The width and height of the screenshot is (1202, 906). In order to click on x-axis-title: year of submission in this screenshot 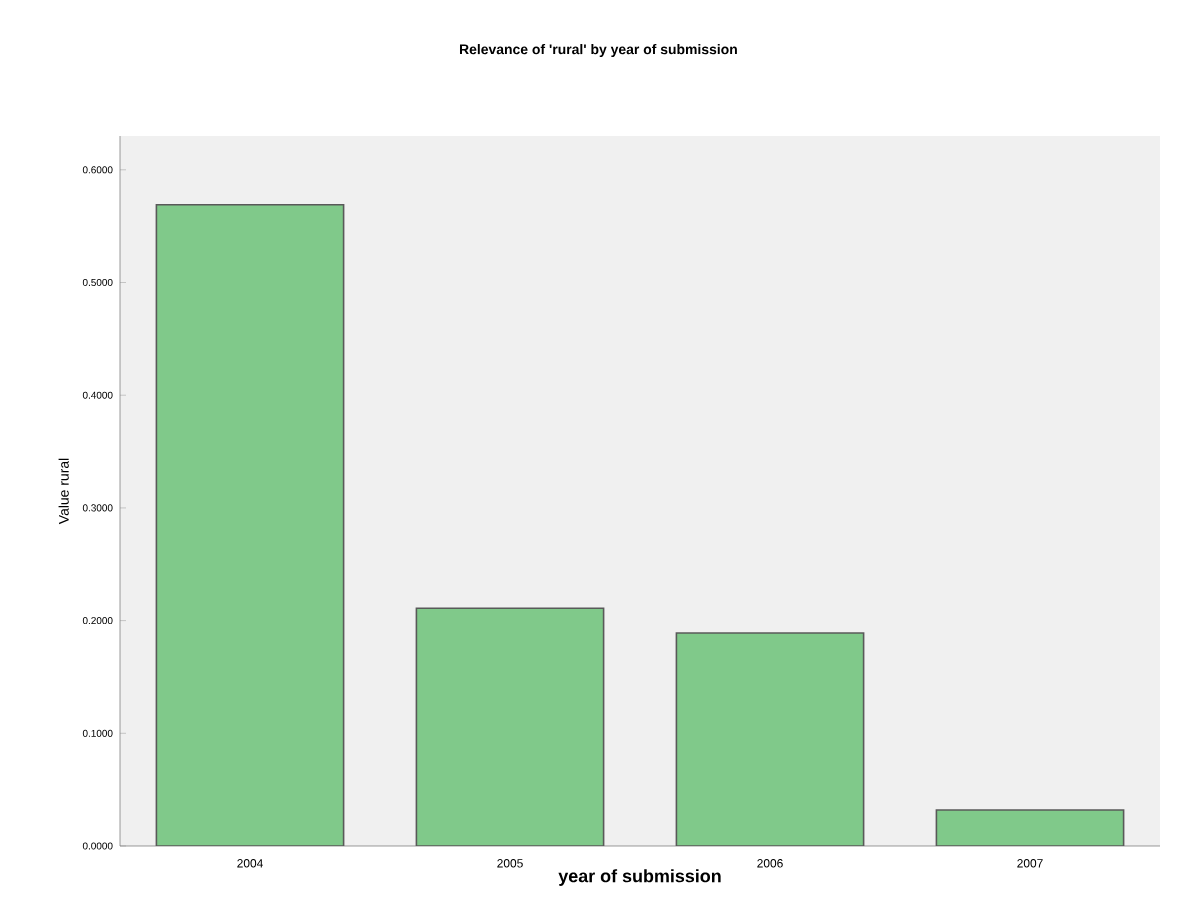, I will do `click(639, 877)`.